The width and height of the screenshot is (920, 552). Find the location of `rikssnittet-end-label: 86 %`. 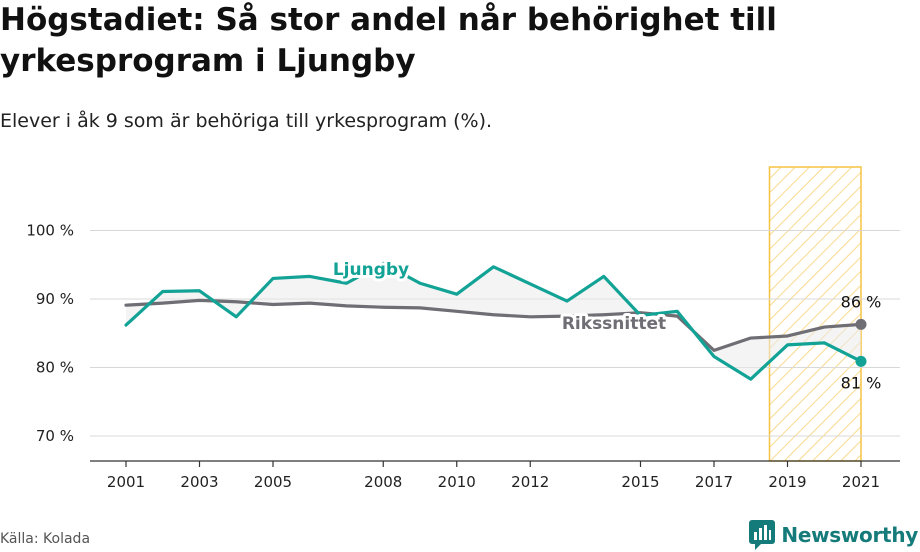

rikssnittet-end-label: 86 % is located at coordinates (861, 301).